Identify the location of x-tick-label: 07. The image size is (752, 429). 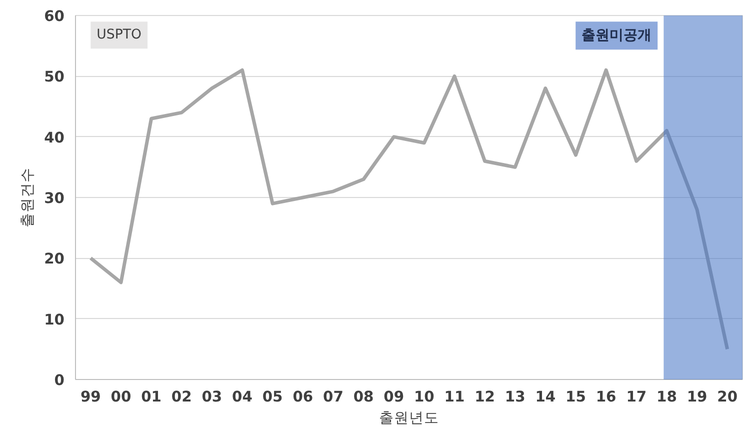
(333, 397).